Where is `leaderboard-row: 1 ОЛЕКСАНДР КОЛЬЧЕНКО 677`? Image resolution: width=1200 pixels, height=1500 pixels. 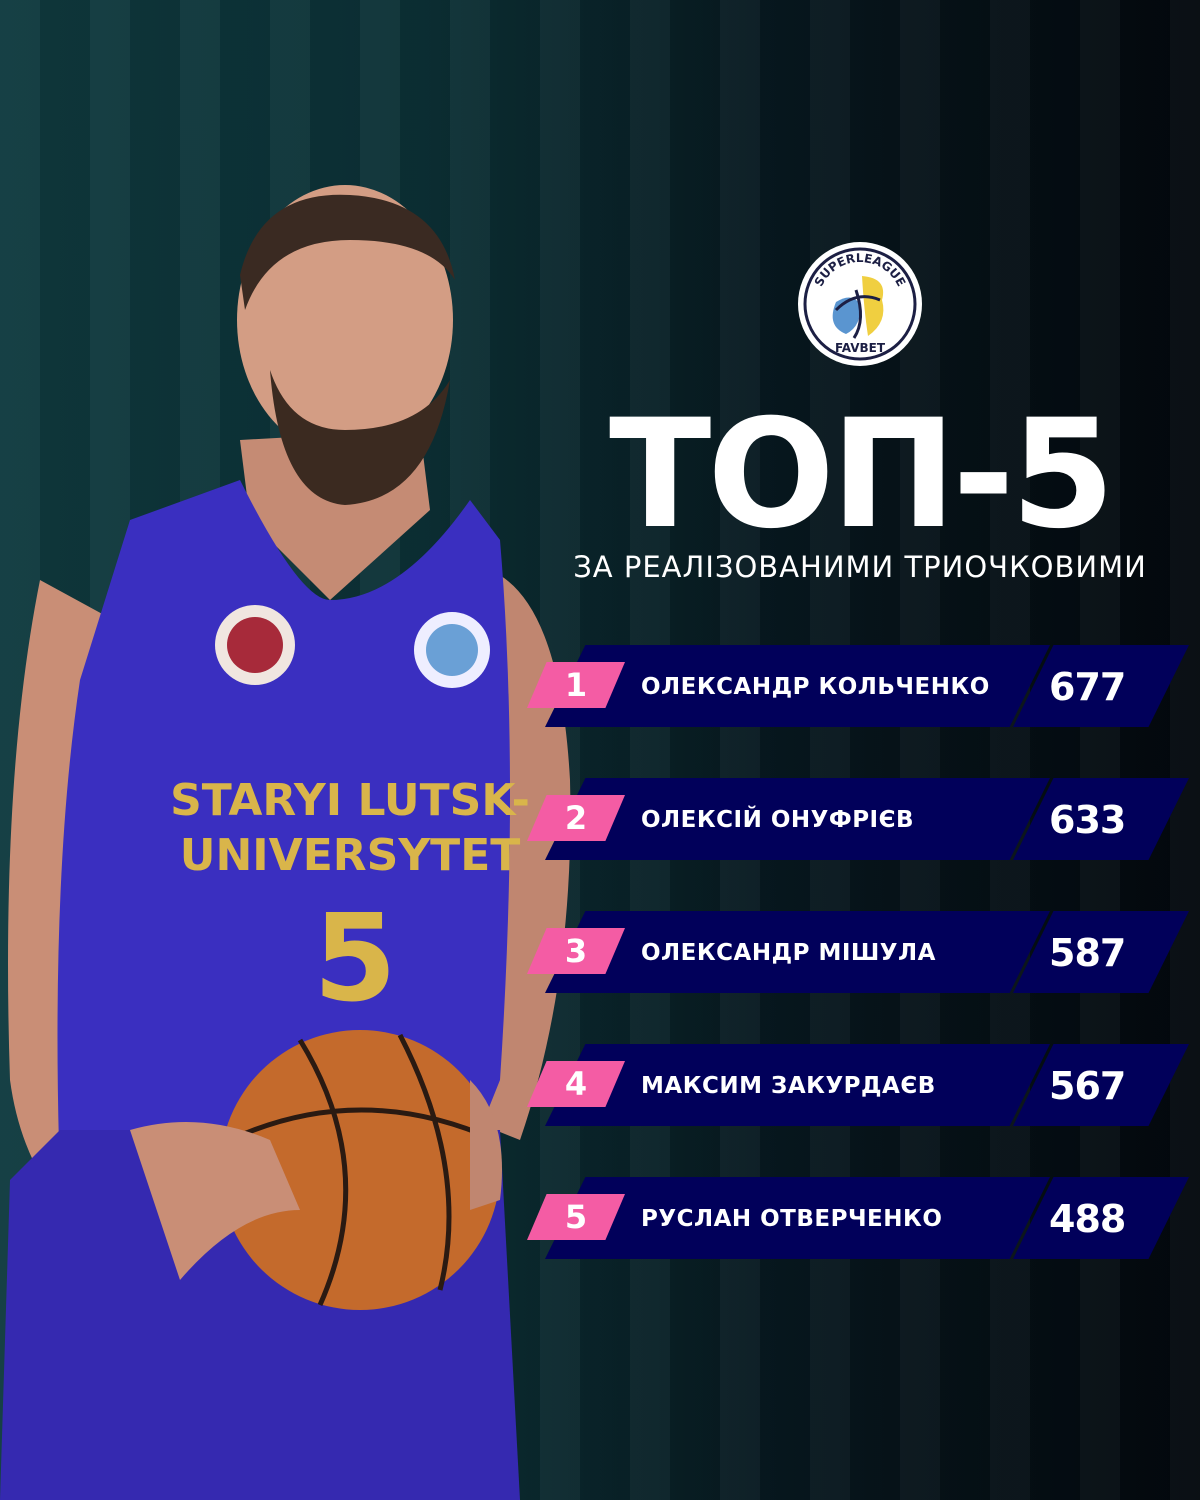
leaderboard-row: 1 ОЛЕКСАНДР КОЛЬЧЕНКО 677 is located at coordinates (859, 686).